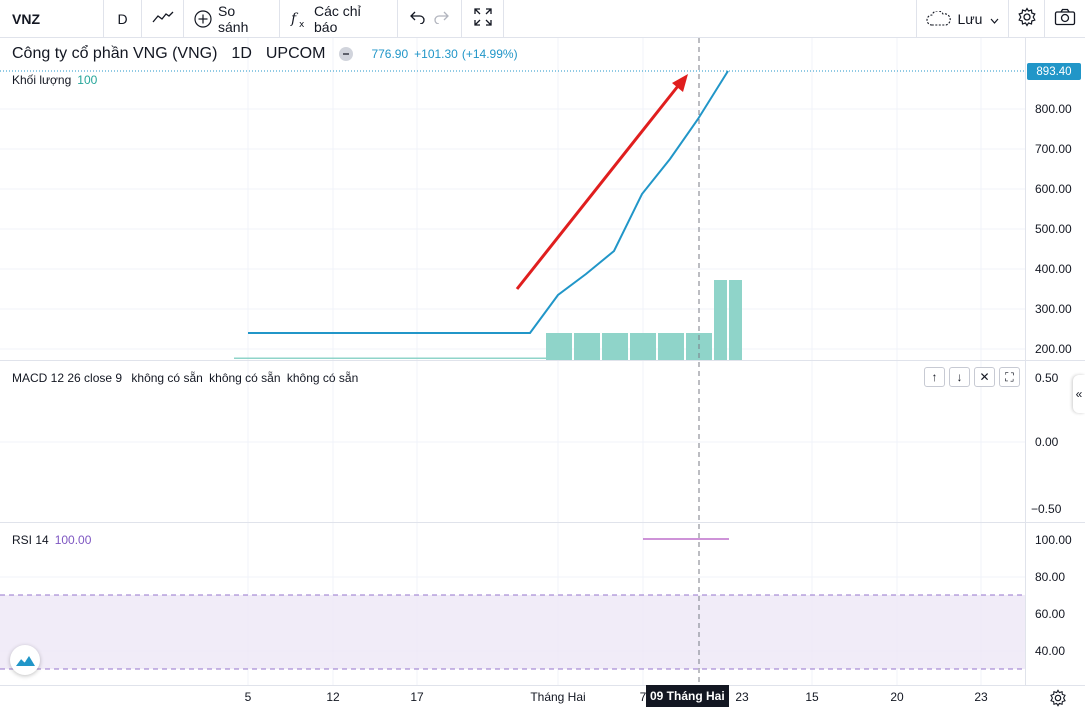  What do you see at coordinates (346, 54) in the screenshot?
I see `hide-legend-icon` at bounding box center [346, 54].